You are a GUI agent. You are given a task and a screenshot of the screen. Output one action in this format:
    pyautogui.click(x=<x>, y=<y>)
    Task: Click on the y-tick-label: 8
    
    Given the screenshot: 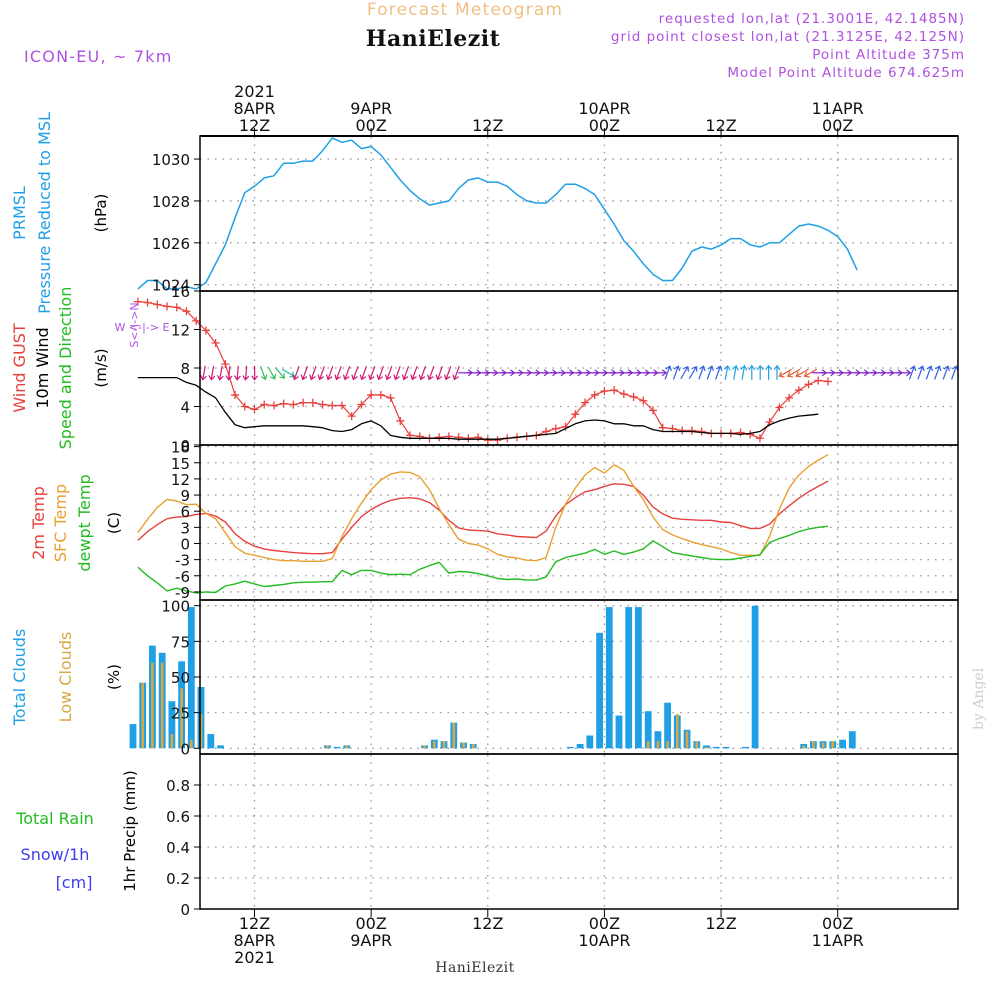 What is the action you would take?
    pyautogui.click(x=185, y=369)
    